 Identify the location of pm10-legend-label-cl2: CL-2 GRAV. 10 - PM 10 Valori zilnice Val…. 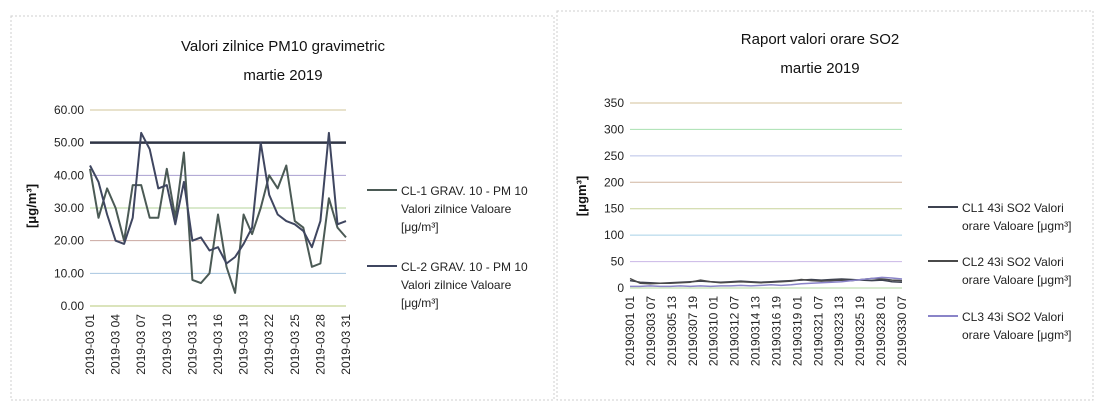
(466, 285).